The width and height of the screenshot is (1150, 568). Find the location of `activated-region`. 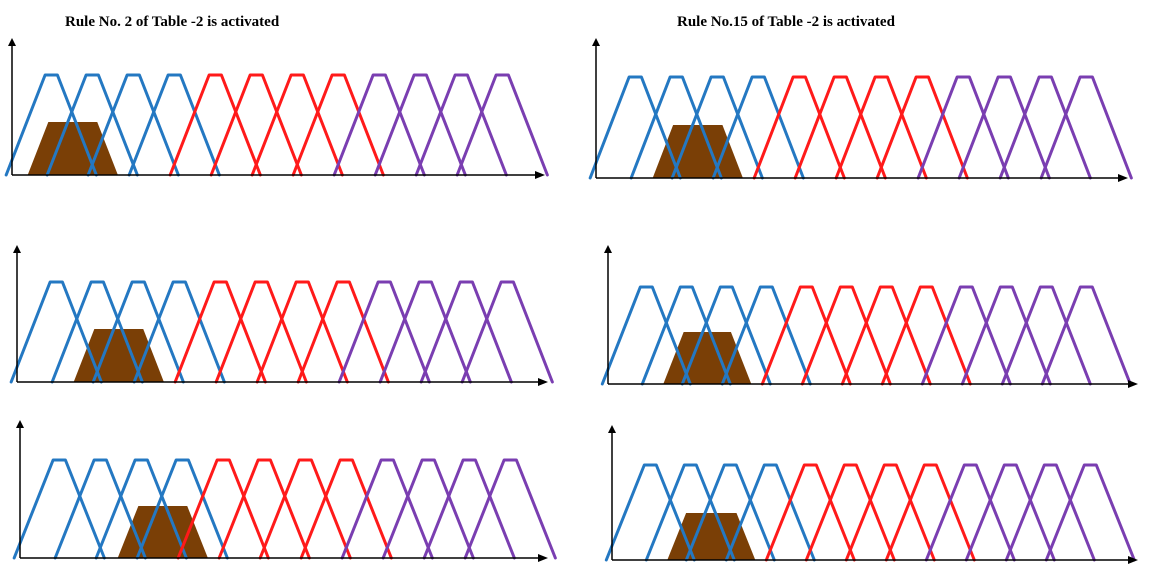

activated-region is located at coordinates (72, 148).